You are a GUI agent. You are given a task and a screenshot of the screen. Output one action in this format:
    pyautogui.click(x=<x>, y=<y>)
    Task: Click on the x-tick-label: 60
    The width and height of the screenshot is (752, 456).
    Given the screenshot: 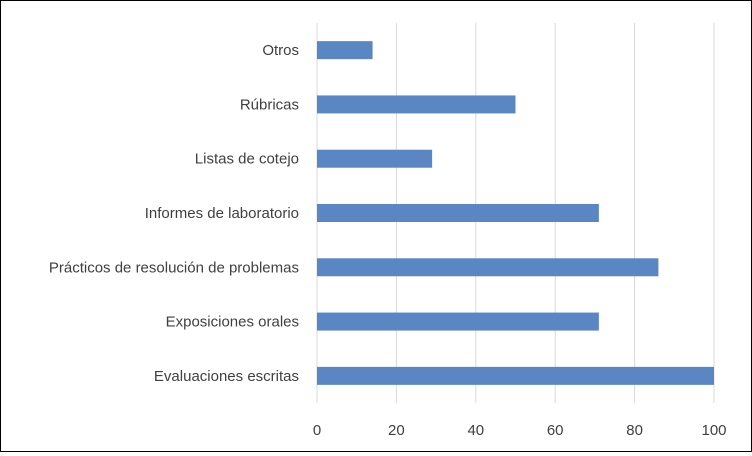 What is the action you would take?
    pyautogui.click(x=555, y=430)
    